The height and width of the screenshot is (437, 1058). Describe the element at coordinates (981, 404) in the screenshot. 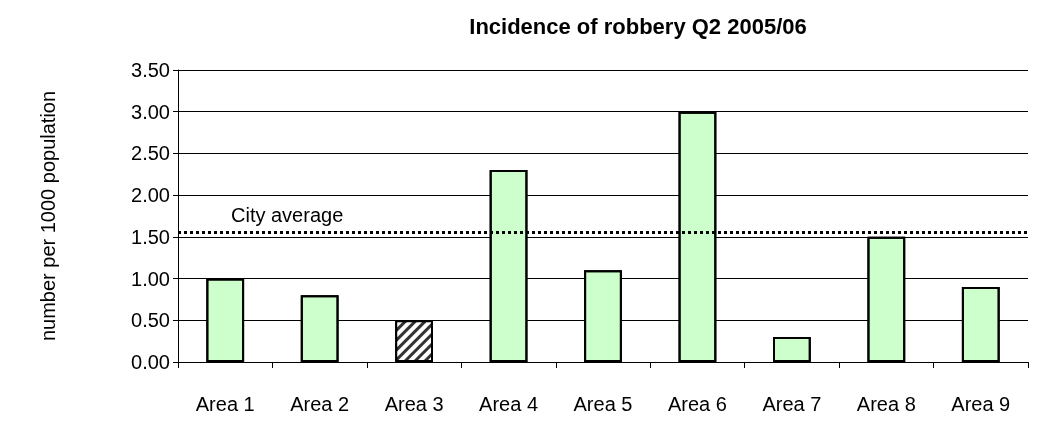

I see `x-tick-label: Area 9` at that location.